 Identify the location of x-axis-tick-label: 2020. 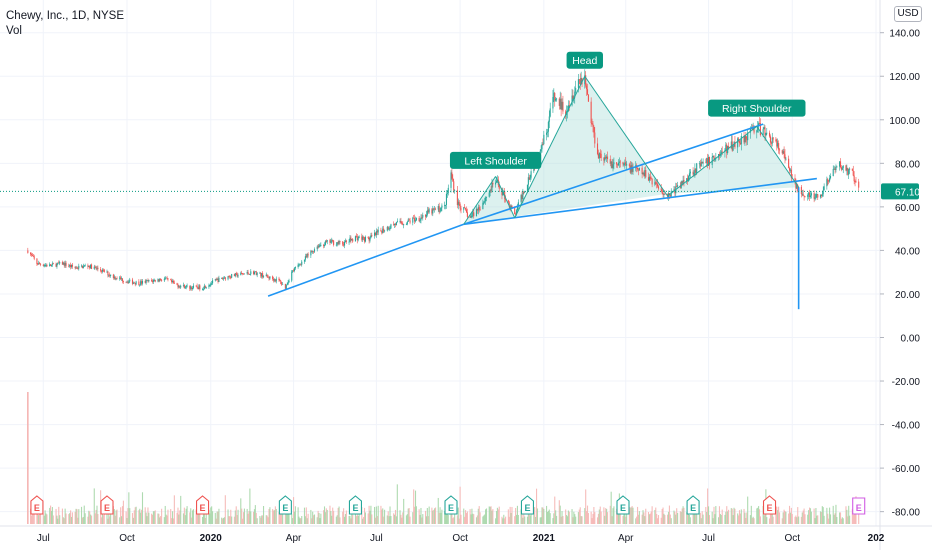
(211, 538).